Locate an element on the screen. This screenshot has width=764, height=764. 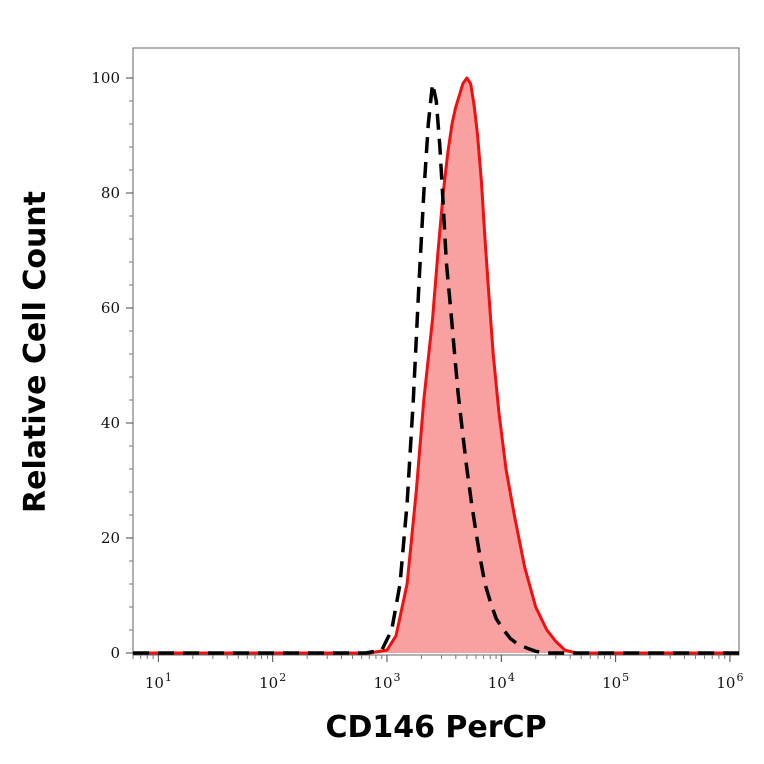
x-tick-label: 10⁴ is located at coordinates (501, 681).